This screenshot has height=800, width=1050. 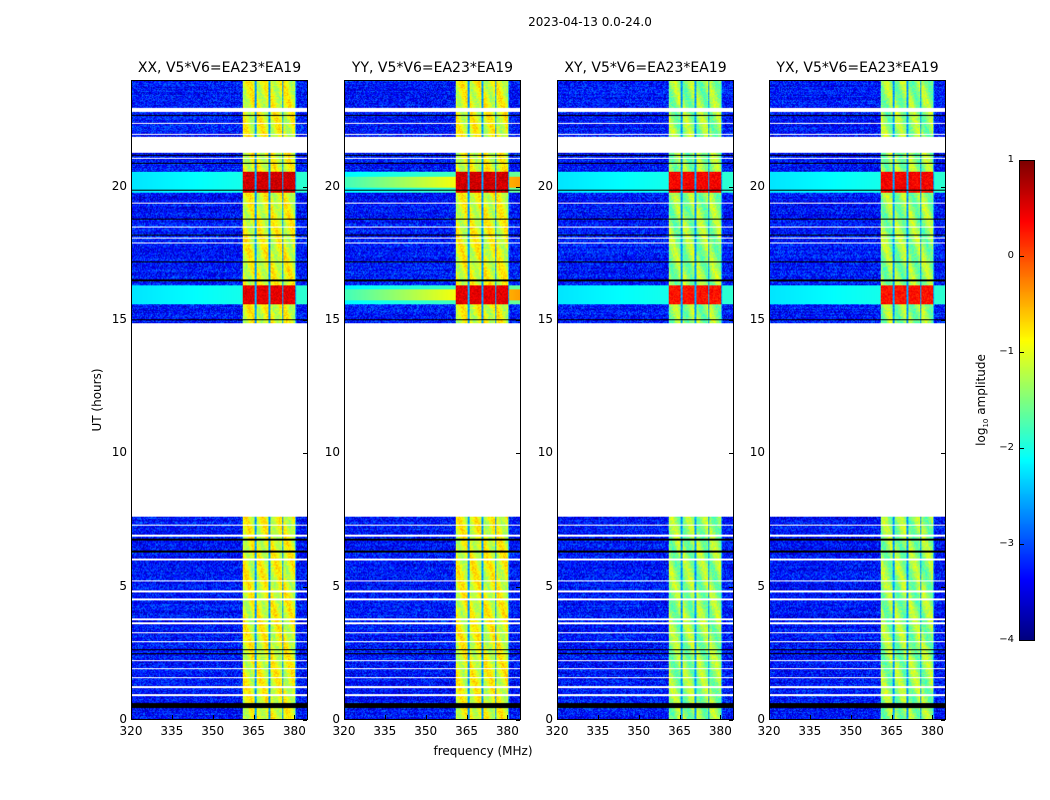 I want to click on heatmap-panel-yy, so click(x=432, y=400).